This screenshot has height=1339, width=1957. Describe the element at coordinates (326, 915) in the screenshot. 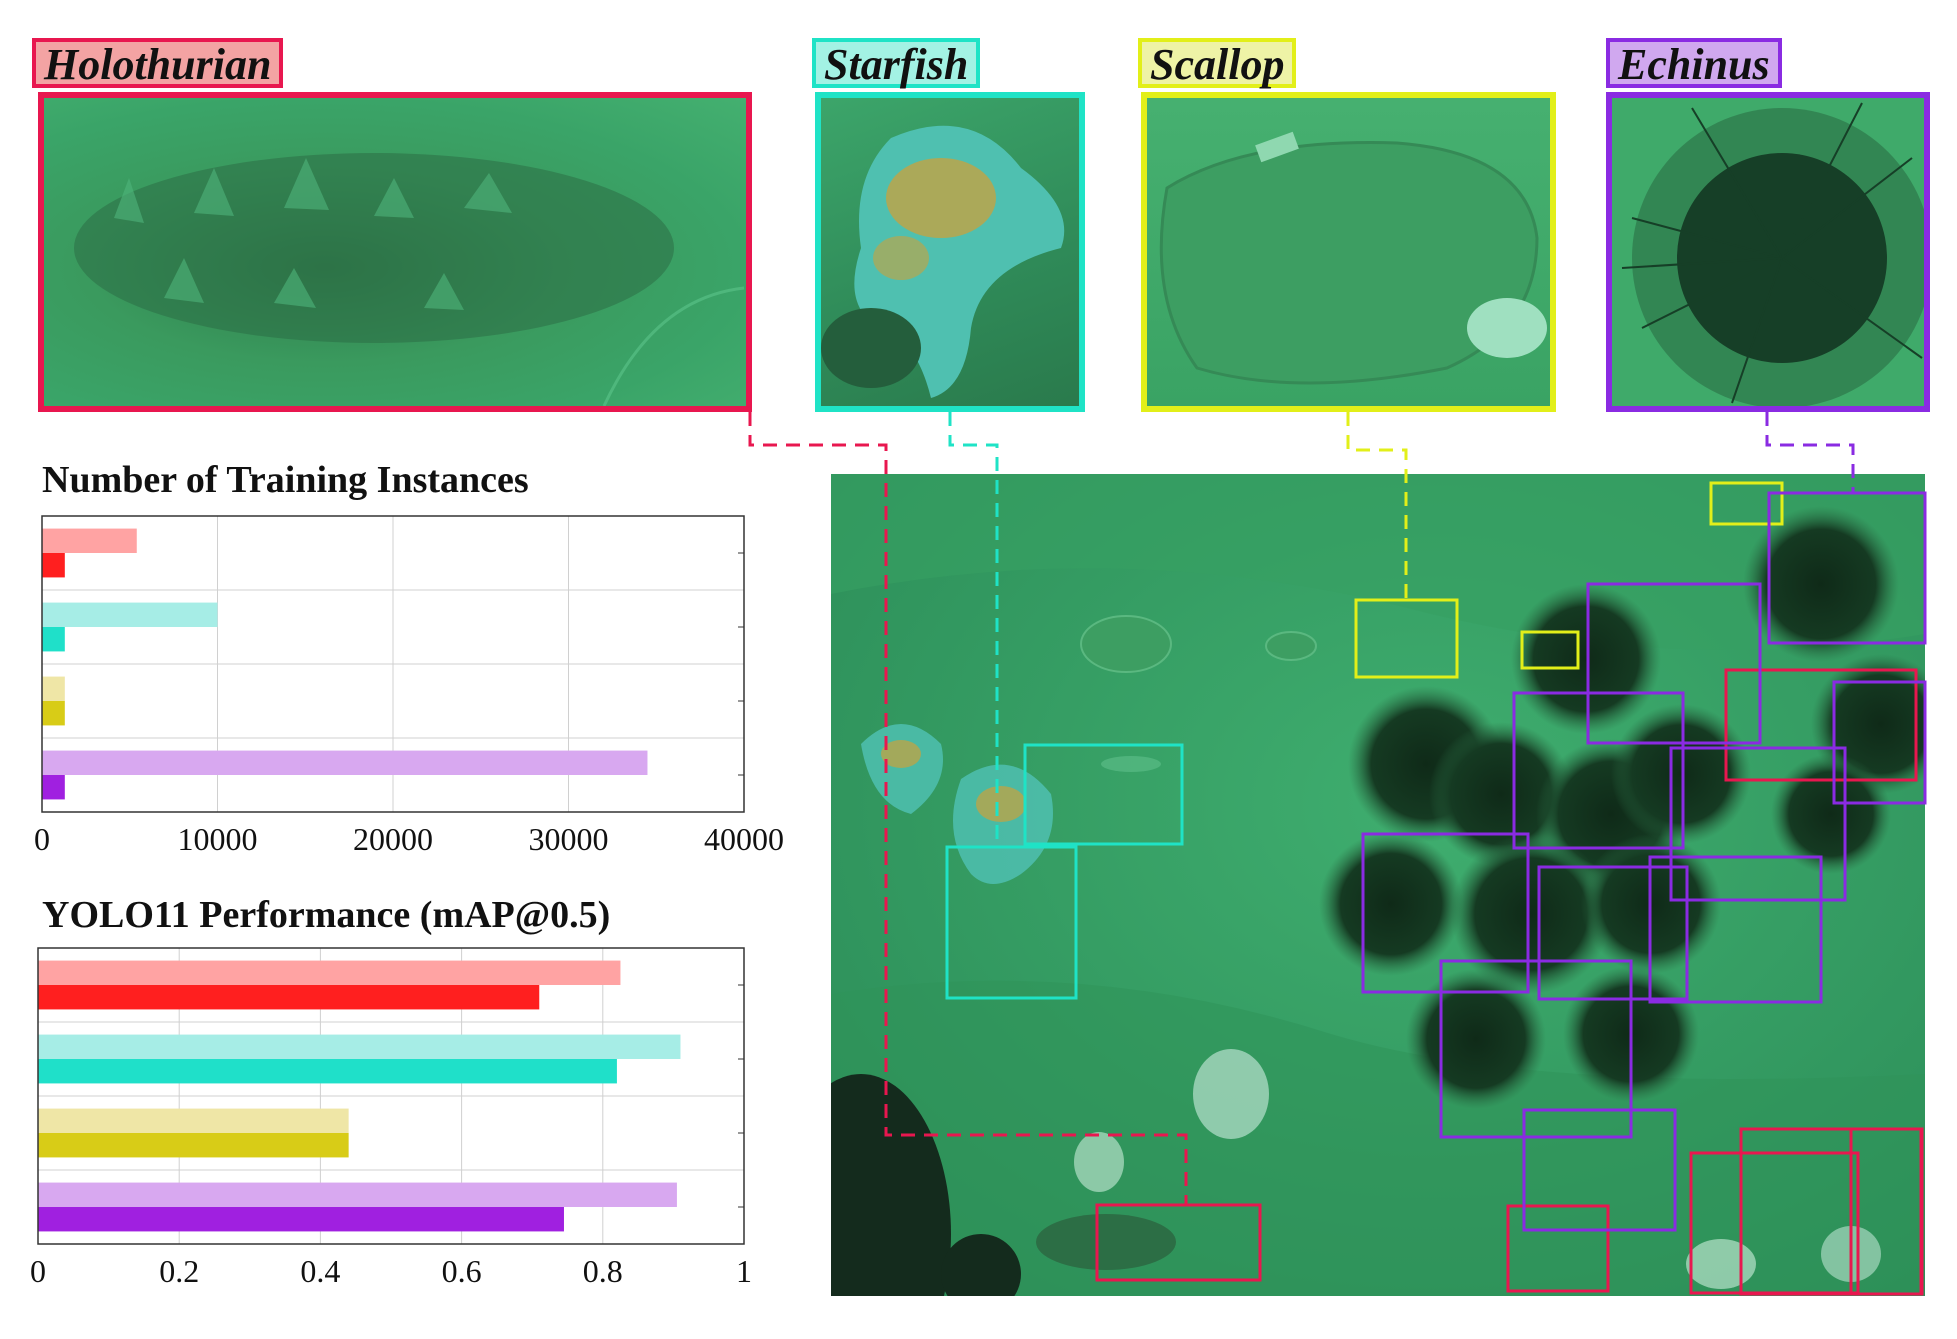

I see `chart2-title: YOLO11 Performance (mAP@0.5)` at that location.